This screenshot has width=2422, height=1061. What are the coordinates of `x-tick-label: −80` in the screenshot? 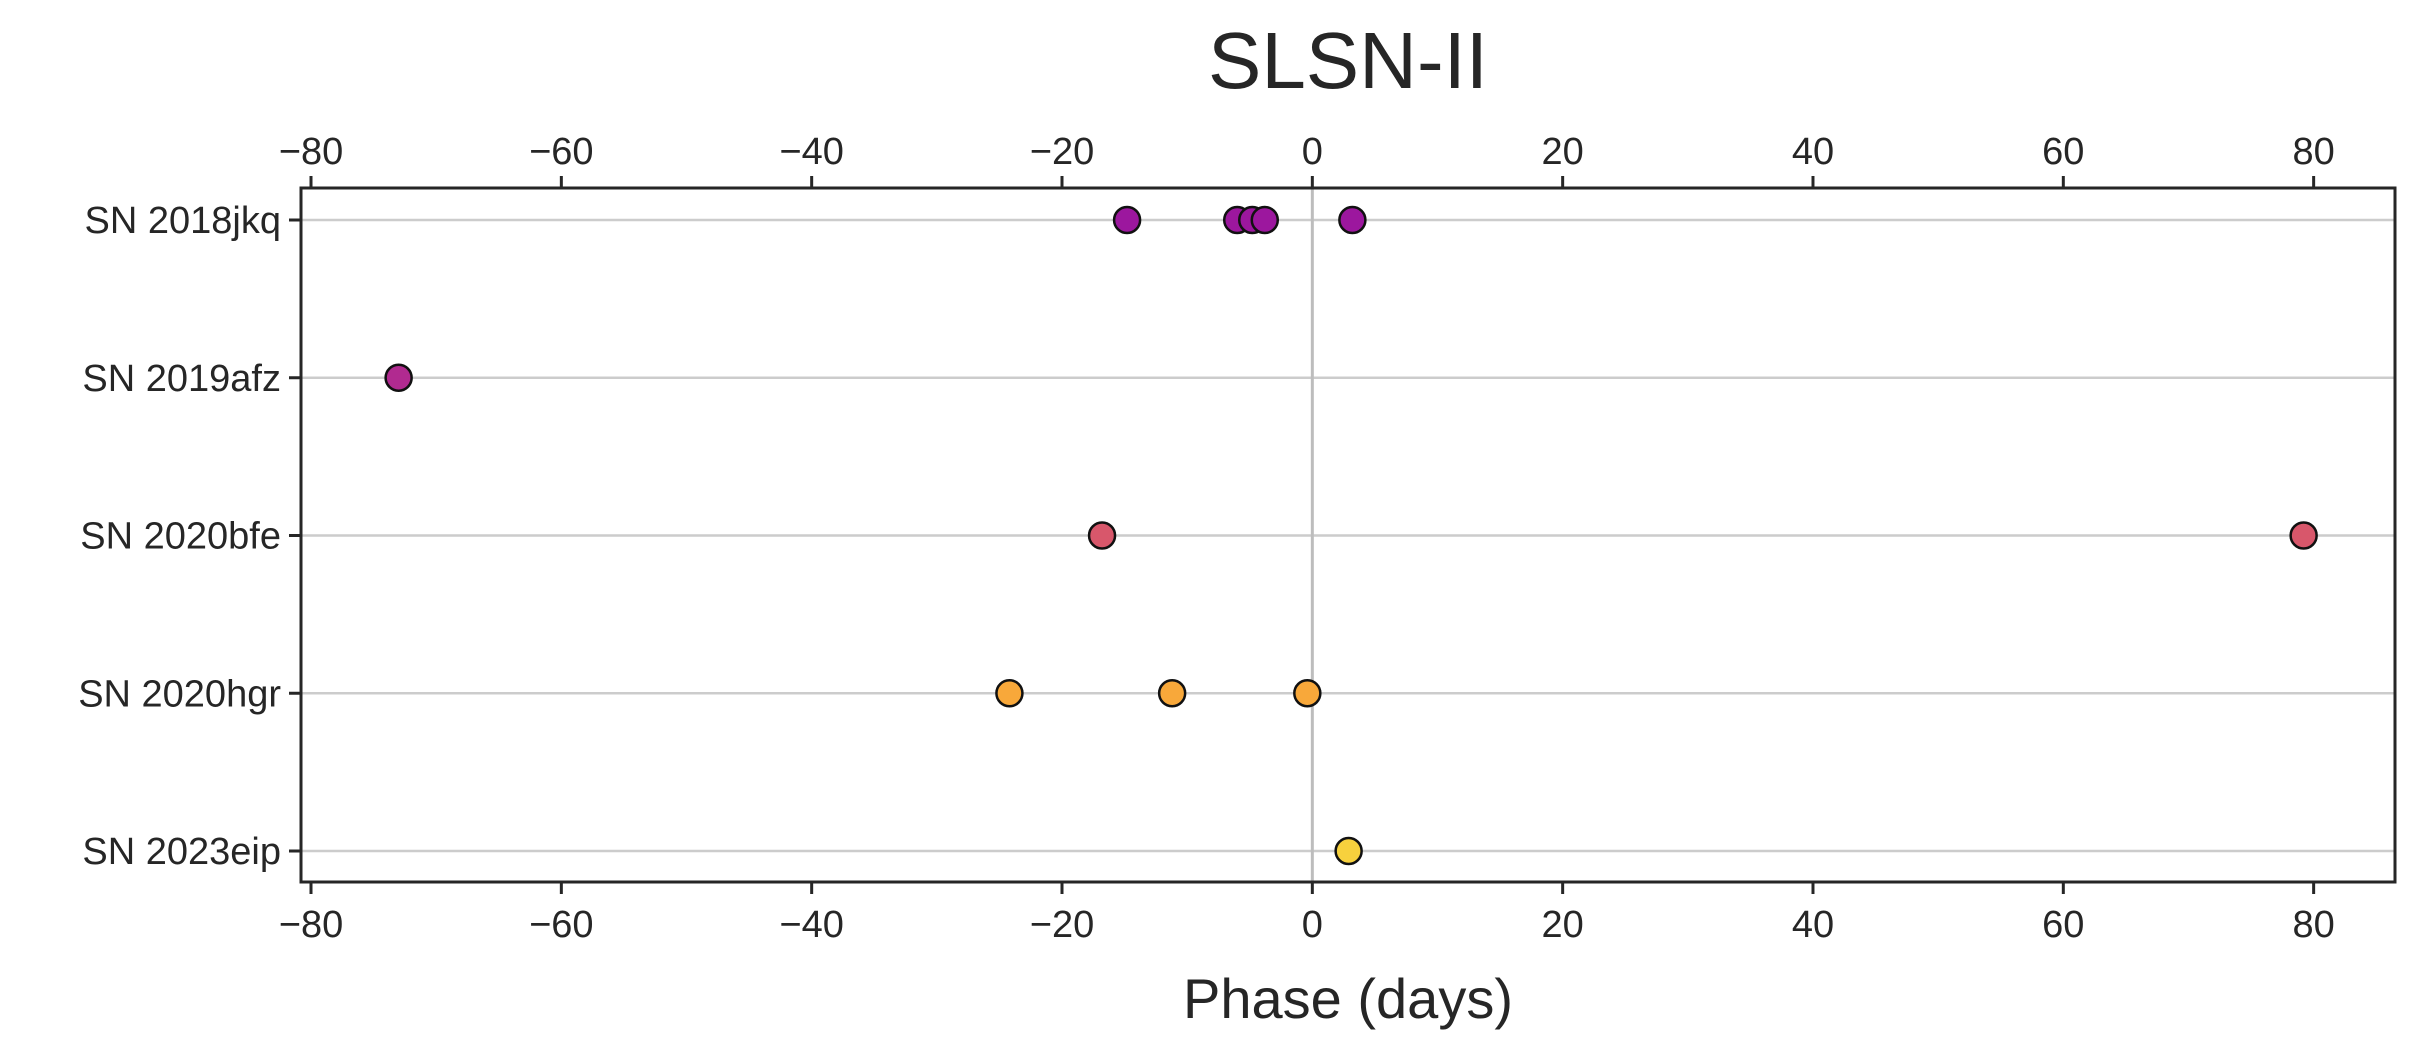 It's located at (311, 925).